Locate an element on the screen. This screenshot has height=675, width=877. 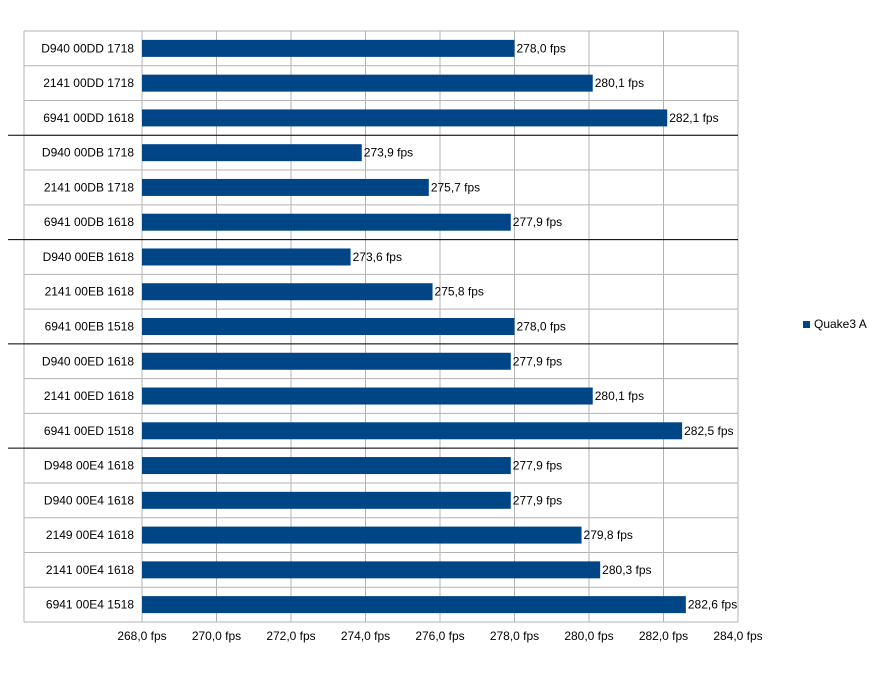
category-label-0: D940 00DD 1718 is located at coordinates (87, 48).